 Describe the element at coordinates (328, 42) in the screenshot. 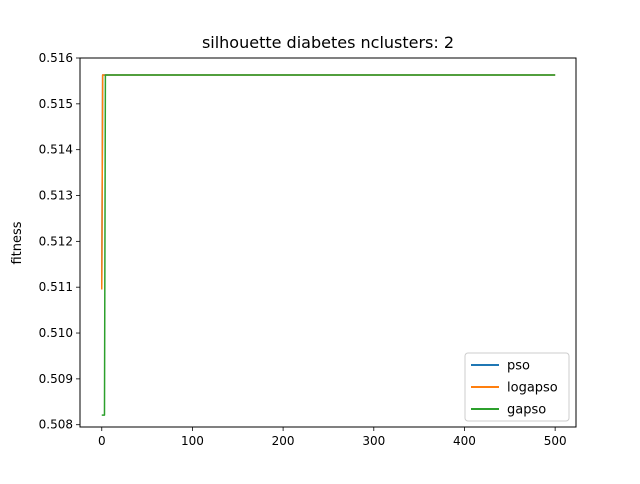

I see `chart-title: silhouette diabetes nclusters: 2` at that location.